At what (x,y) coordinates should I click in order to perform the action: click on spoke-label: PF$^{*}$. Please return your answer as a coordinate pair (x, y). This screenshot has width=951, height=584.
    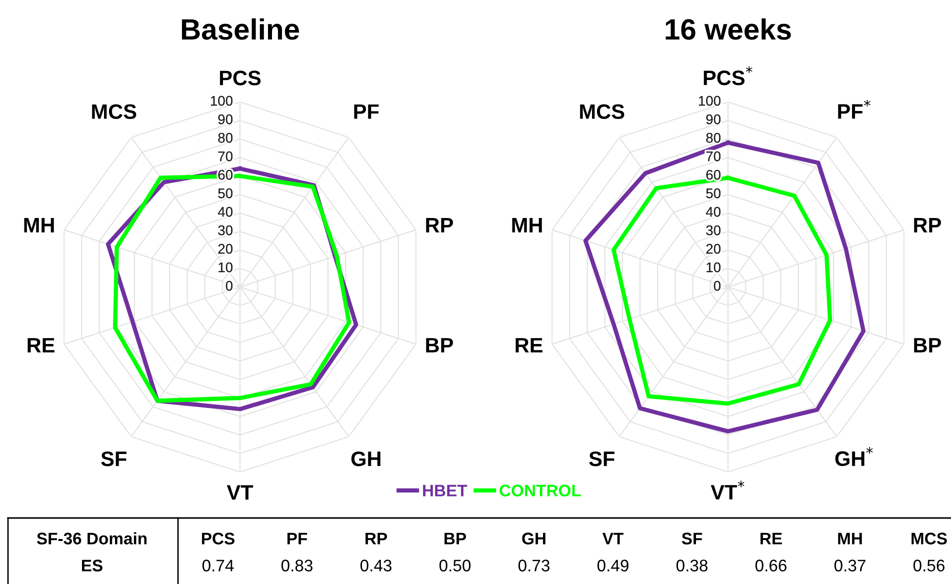
    Looking at the image, I should click on (854, 109).